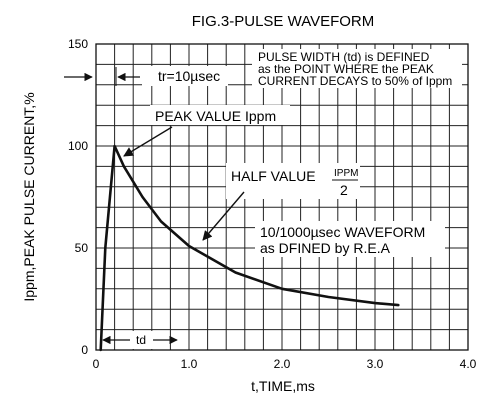 The height and width of the screenshot is (406, 502). Describe the element at coordinates (283, 386) in the screenshot. I see `x-axis-label: t,TIME,ms` at that location.